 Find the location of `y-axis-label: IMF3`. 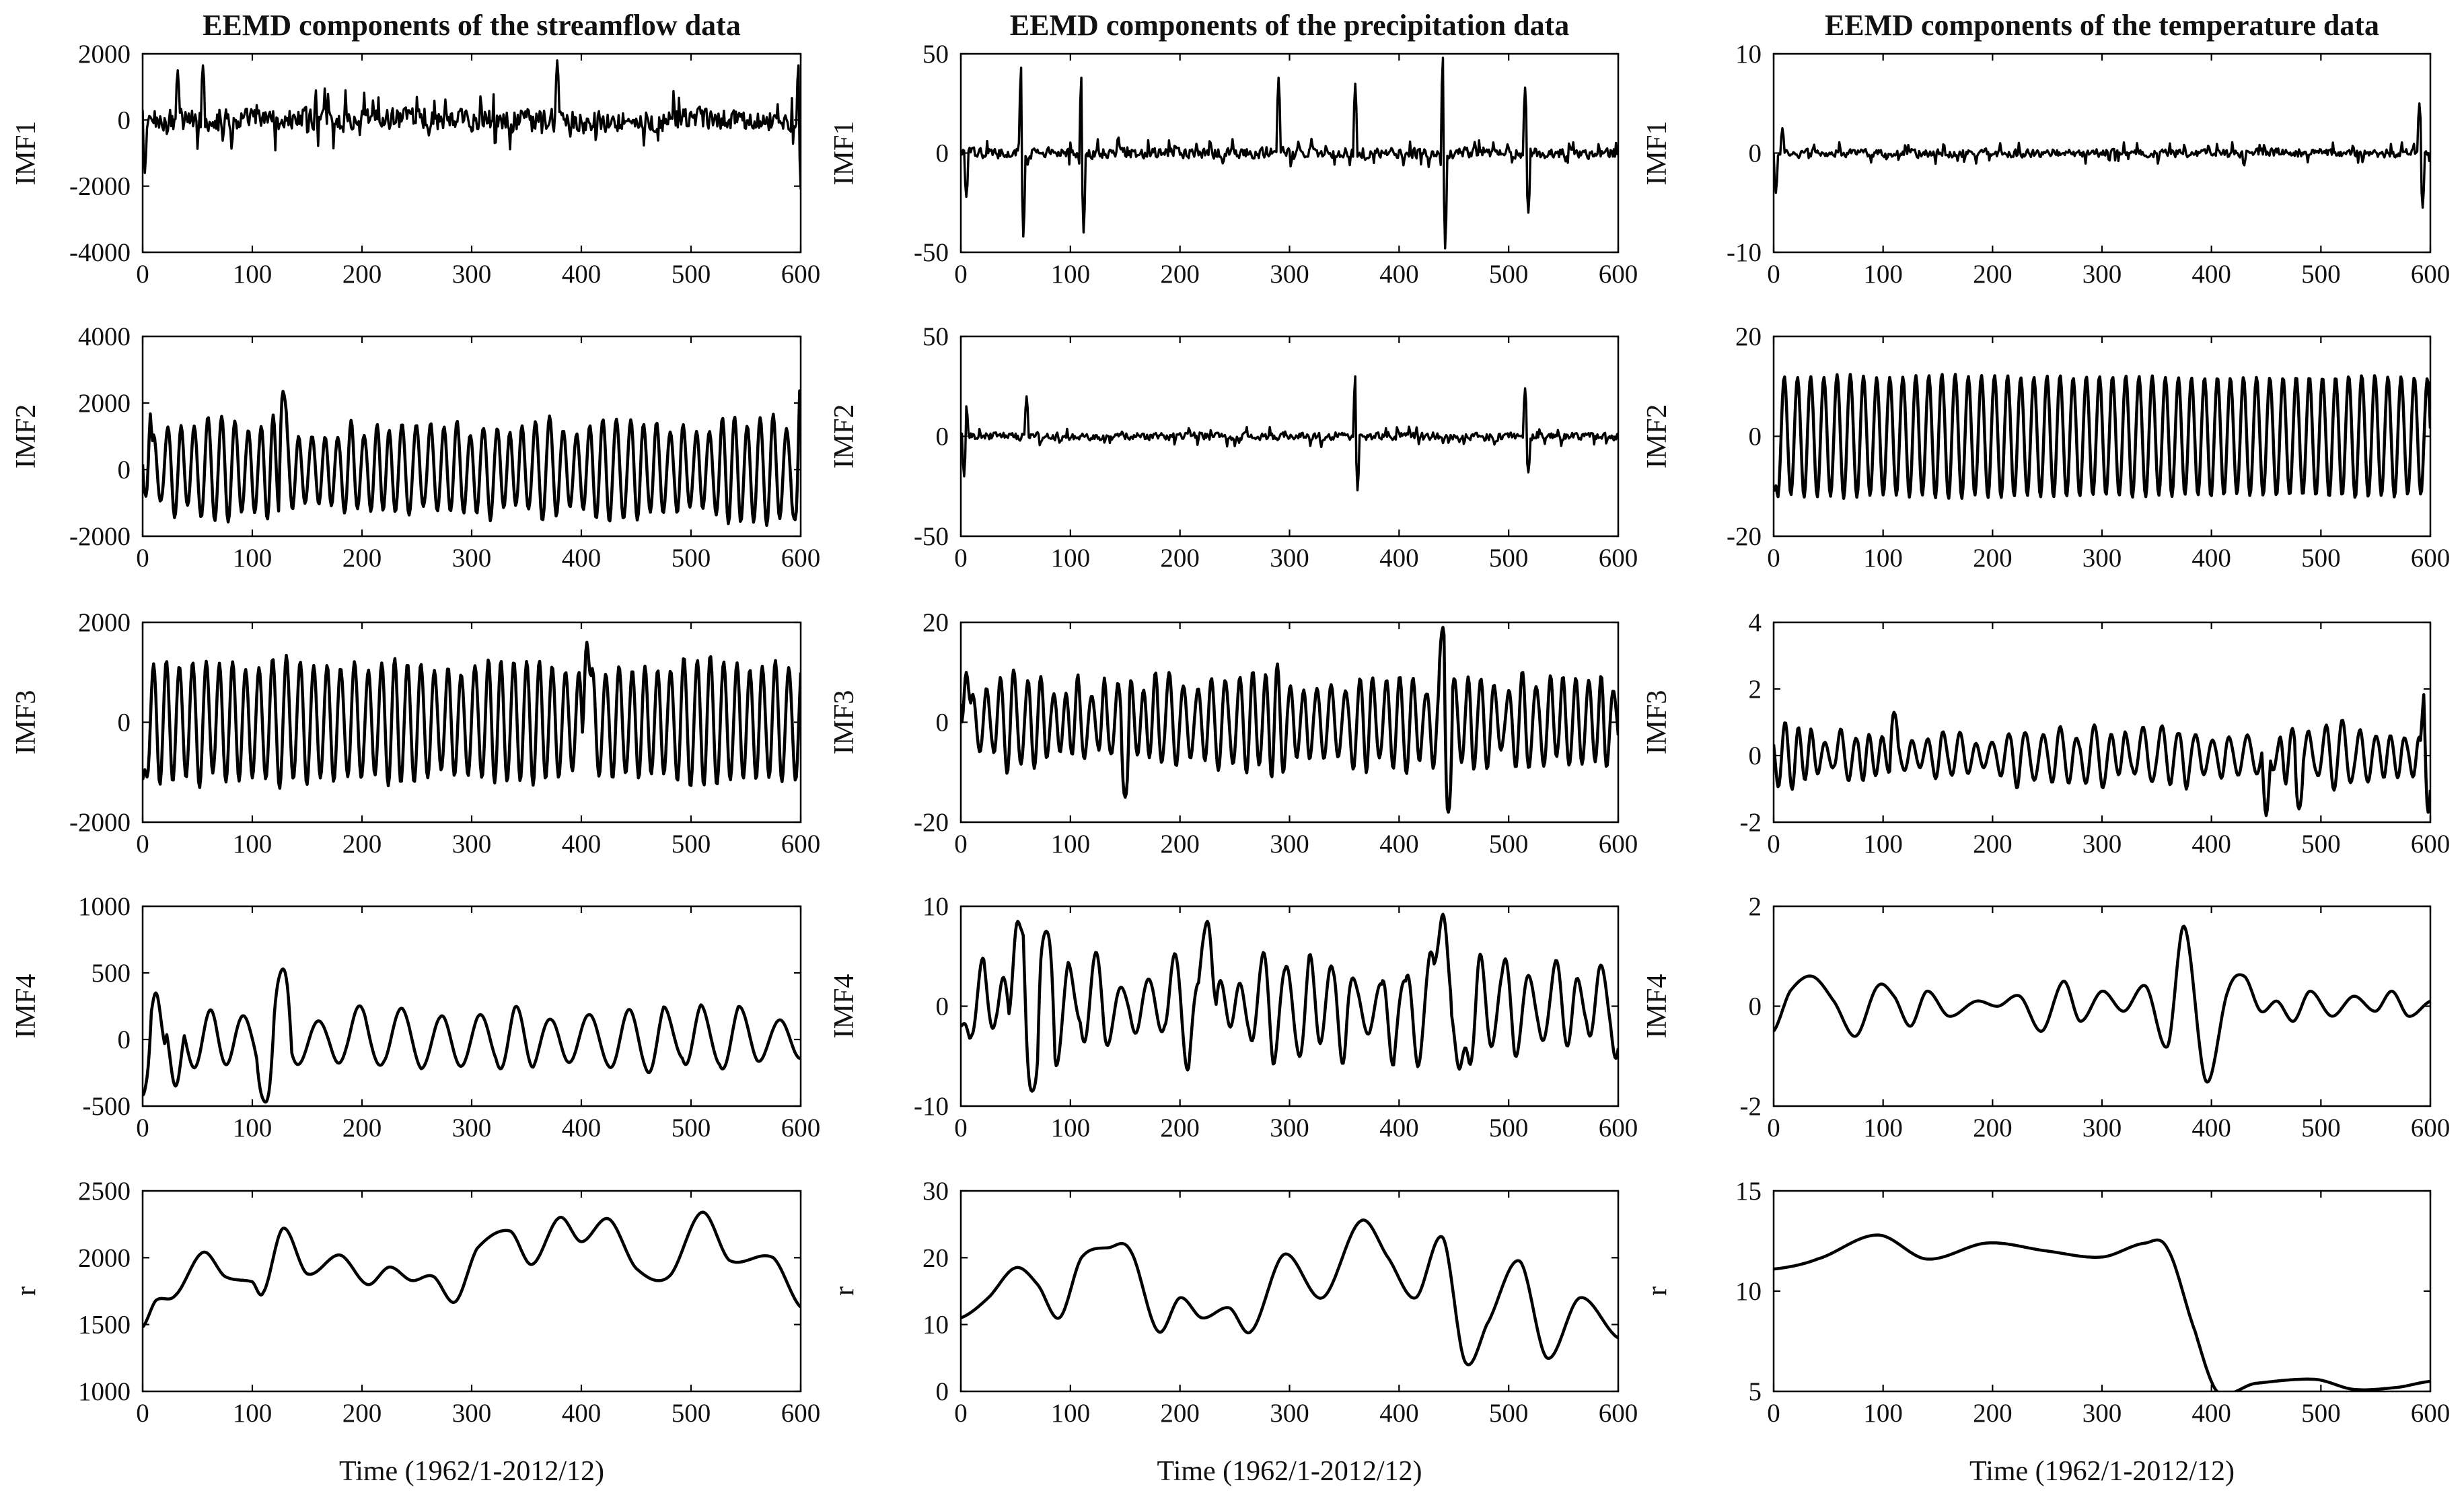

y-axis-label: IMF3 is located at coordinates (844, 722).